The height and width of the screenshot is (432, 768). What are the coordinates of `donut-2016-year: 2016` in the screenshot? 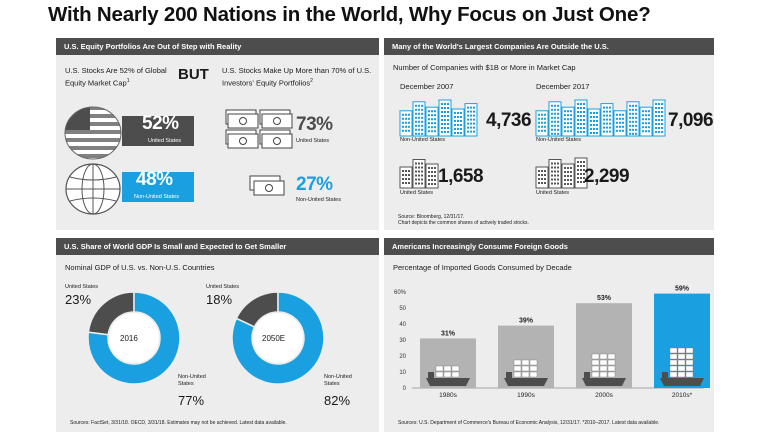 It's located at (129, 338).